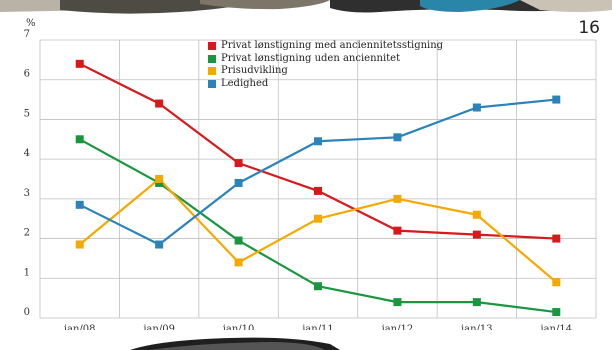 This screenshot has width=612, height=350. What do you see at coordinates (238, 329) in the screenshot?
I see `x-tick-label: jan/10` at bounding box center [238, 329].